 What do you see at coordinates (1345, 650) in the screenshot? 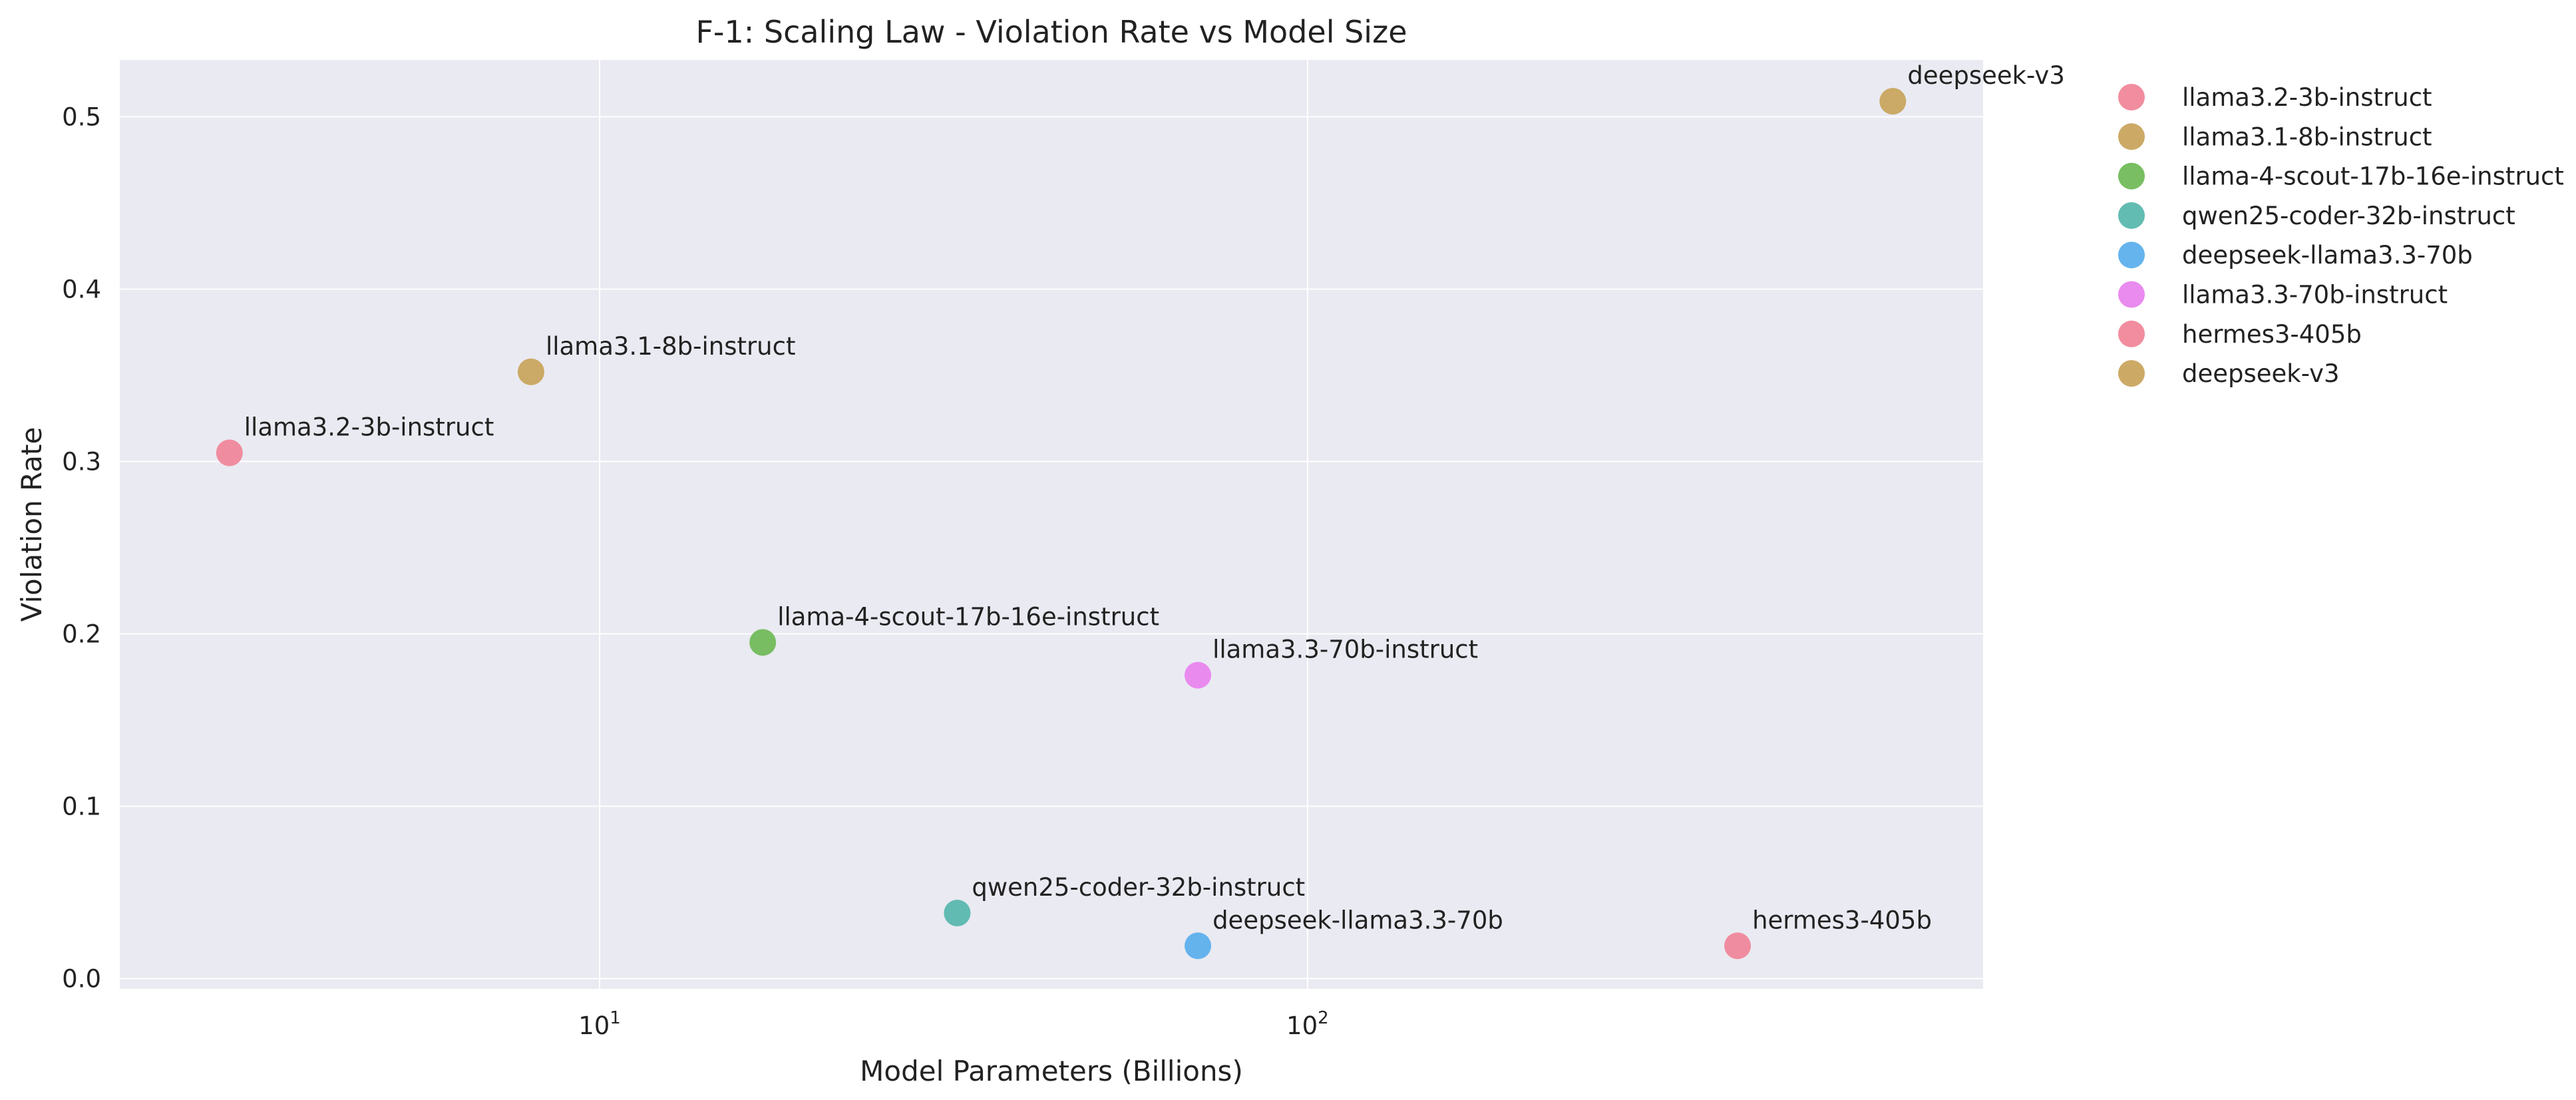
I see `point-label: llama3.3-70b-instruct` at bounding box center [1345, 650].